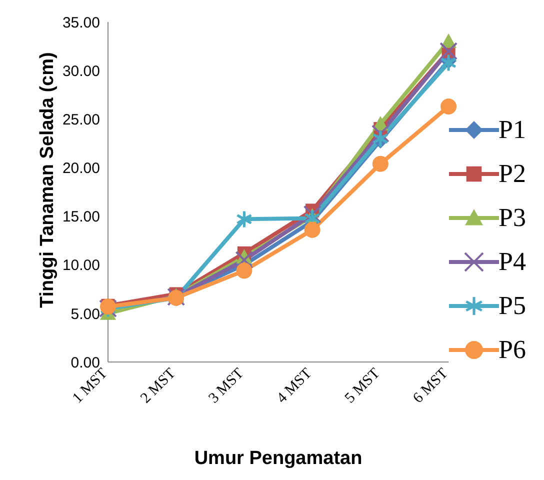  I want to click on y-tick-label: 10.00, so click(81, 265).